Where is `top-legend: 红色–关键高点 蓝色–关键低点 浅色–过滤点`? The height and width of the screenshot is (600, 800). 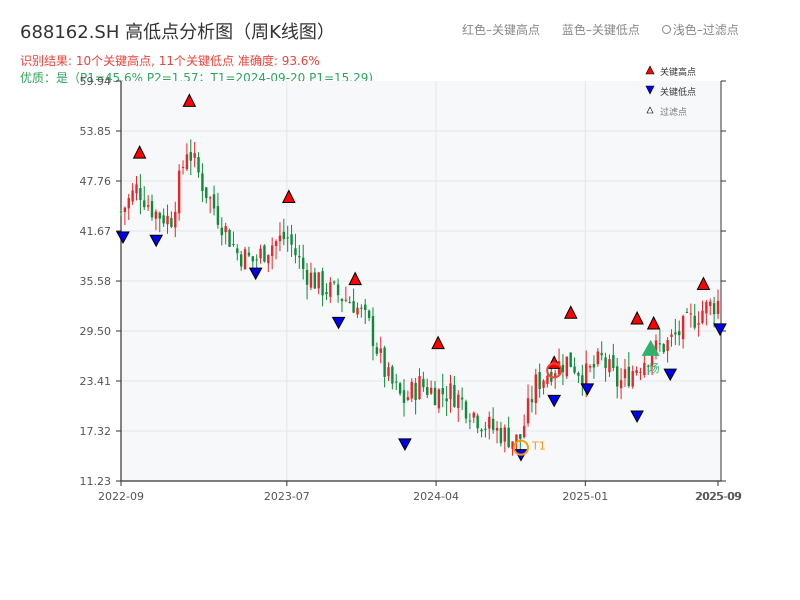 top-legend: 红色–关键高点 蓝色–关键低点 浅色–过滤点 is located at coordinates (609, 29).